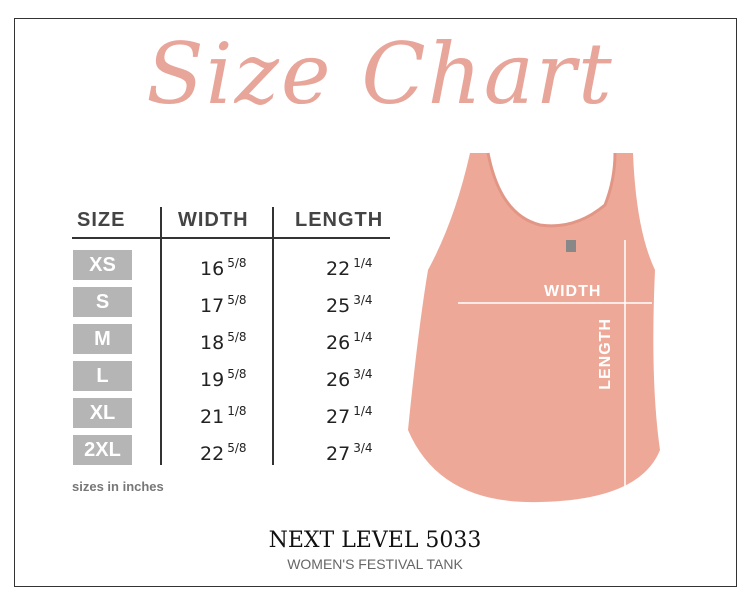 This screenshot has height=602, width=750. I want to click on length-label: LENGTH, so click(605, 354).